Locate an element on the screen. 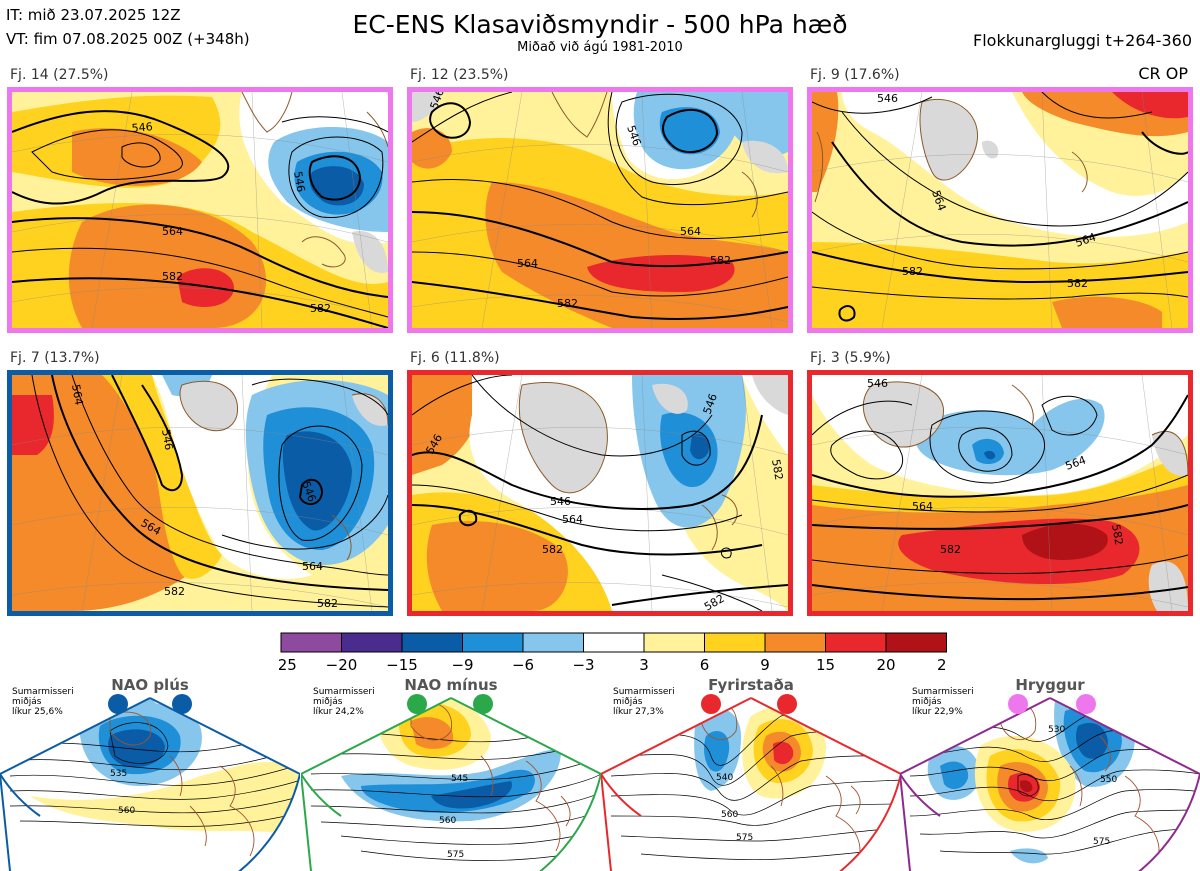 This screenshot has width=1200, height=871. cluster-map-14-plot: 546 546 564 582 582 is located at coordinates (200, 210).